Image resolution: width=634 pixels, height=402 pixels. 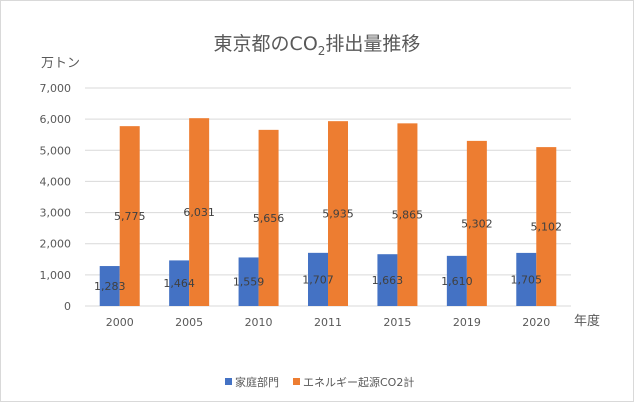 I want to click on data-label: 1,283, so click(x=110, y=286).